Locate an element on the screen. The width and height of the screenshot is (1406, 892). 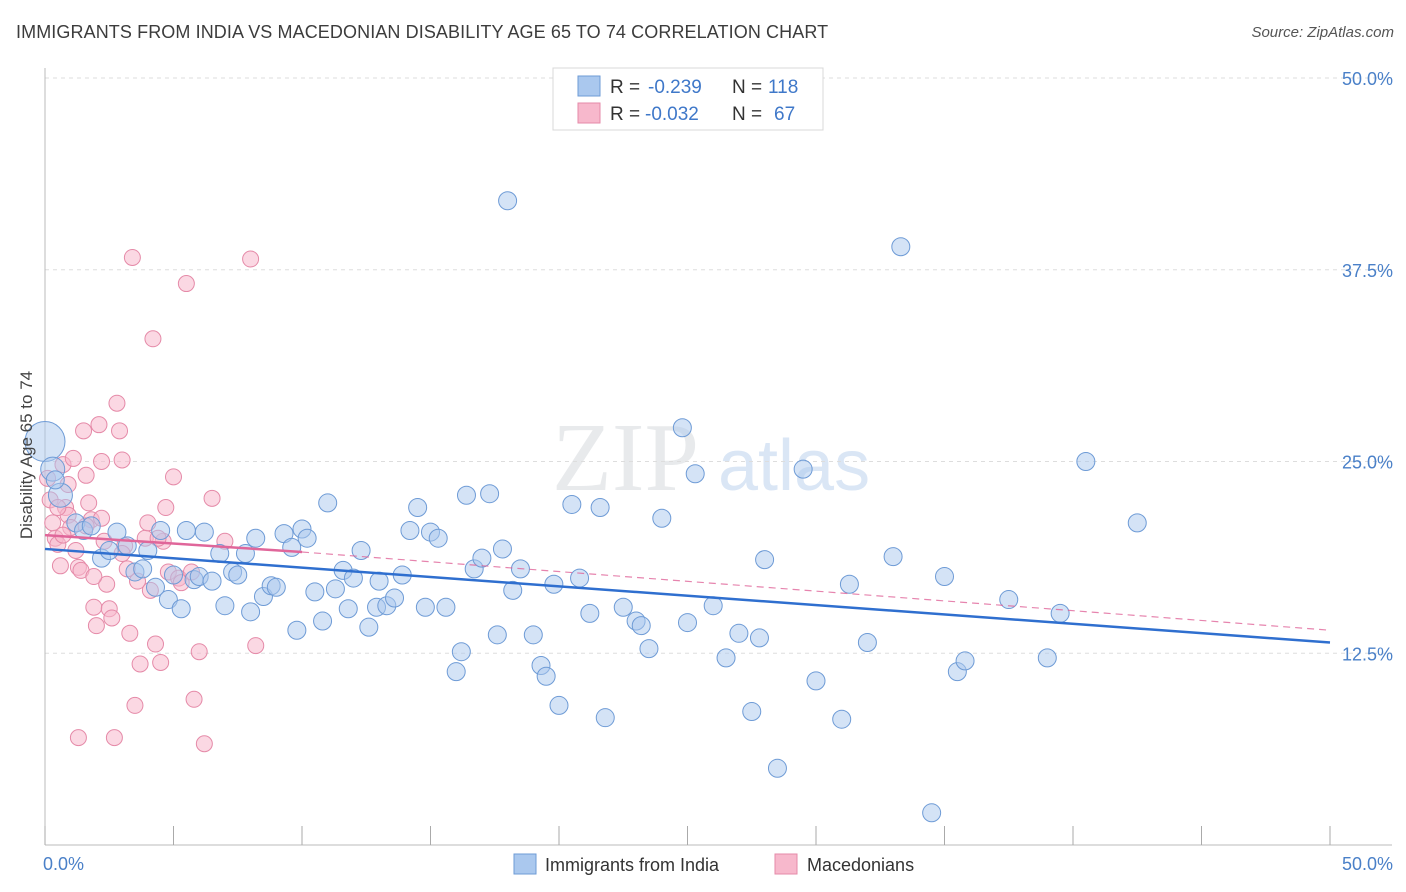
watermark-atlas: atlas is located at coordinates (794, 466).